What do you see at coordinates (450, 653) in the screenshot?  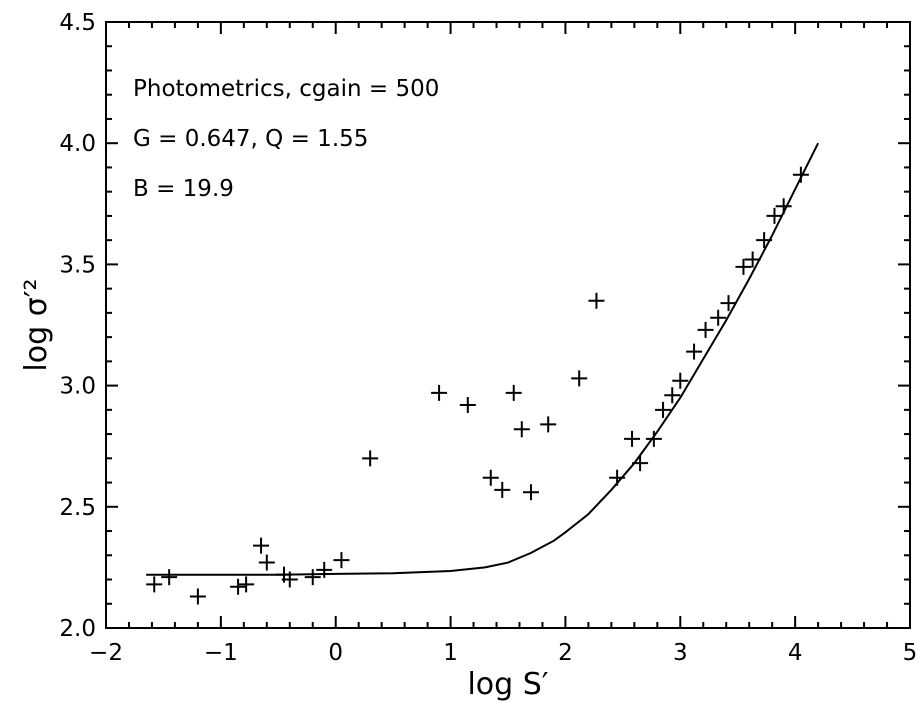 I see `x-tick-label: 1` at bounding box center [450, 653].